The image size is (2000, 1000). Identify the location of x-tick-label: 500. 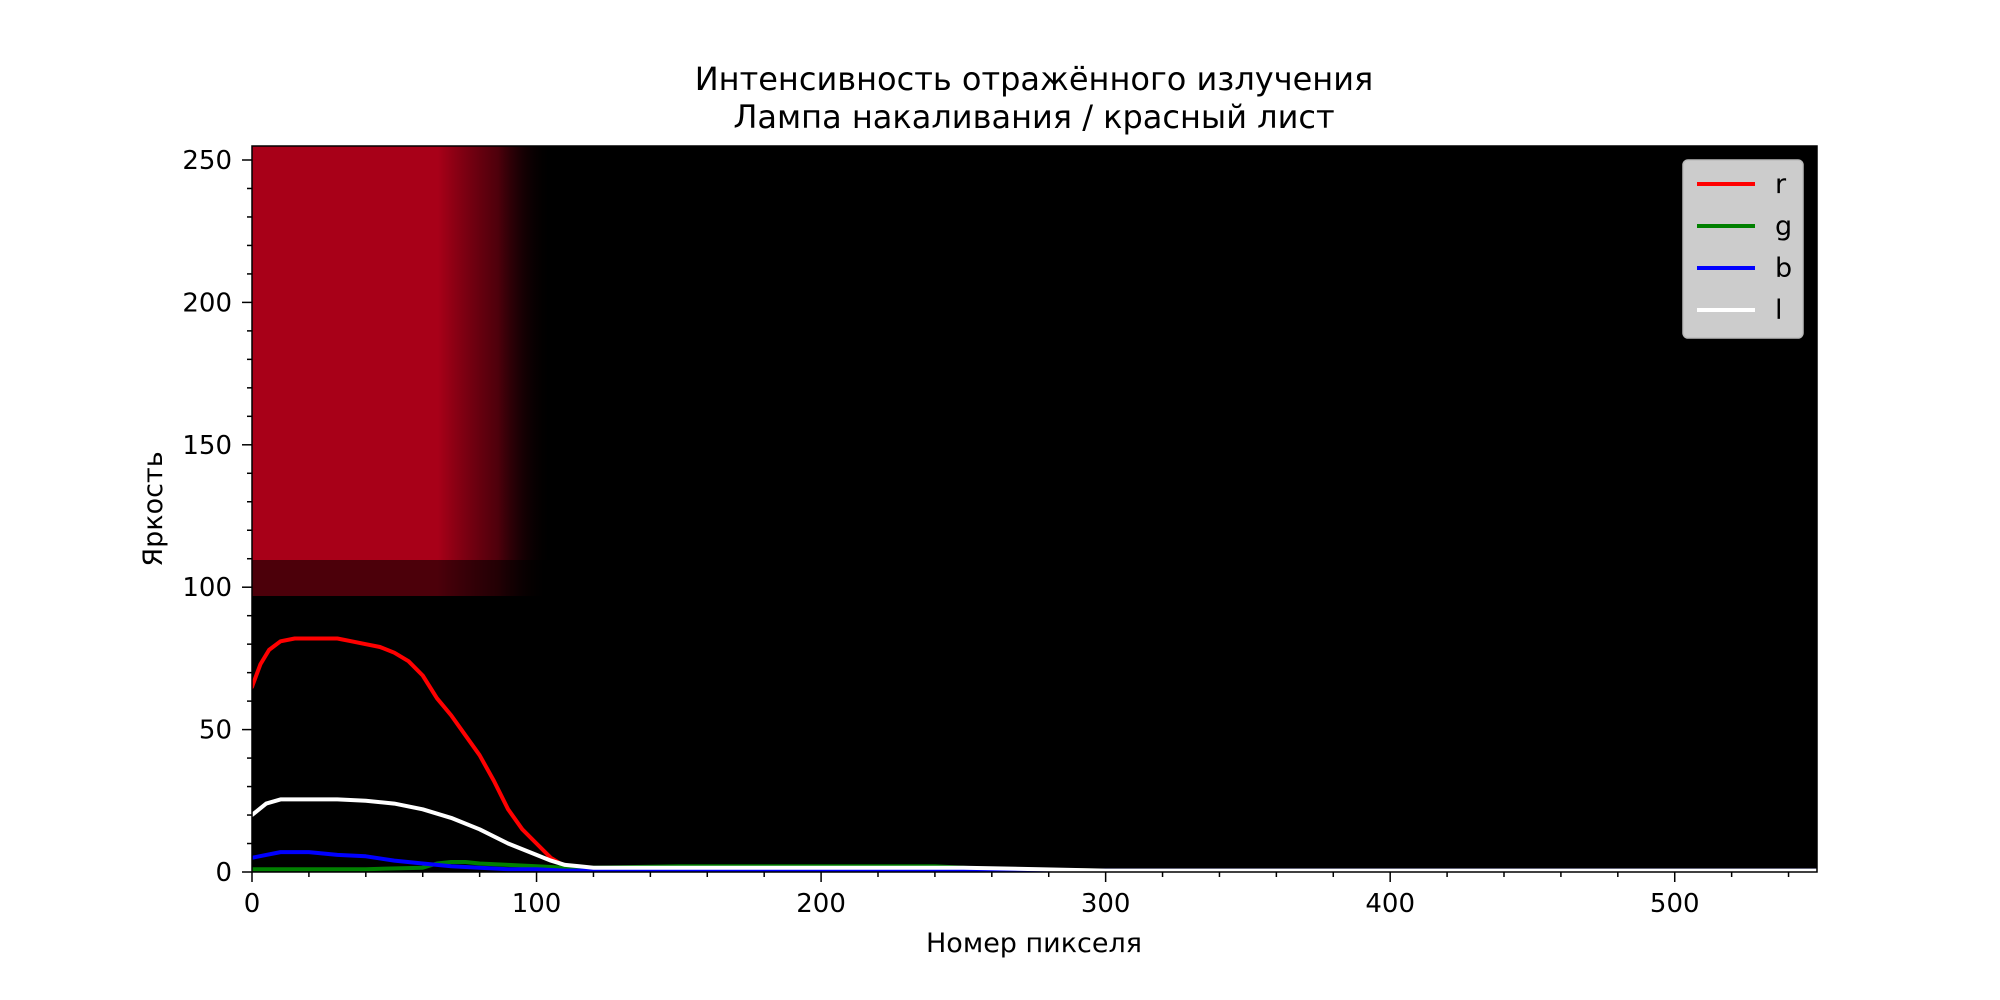
(1675, 904).